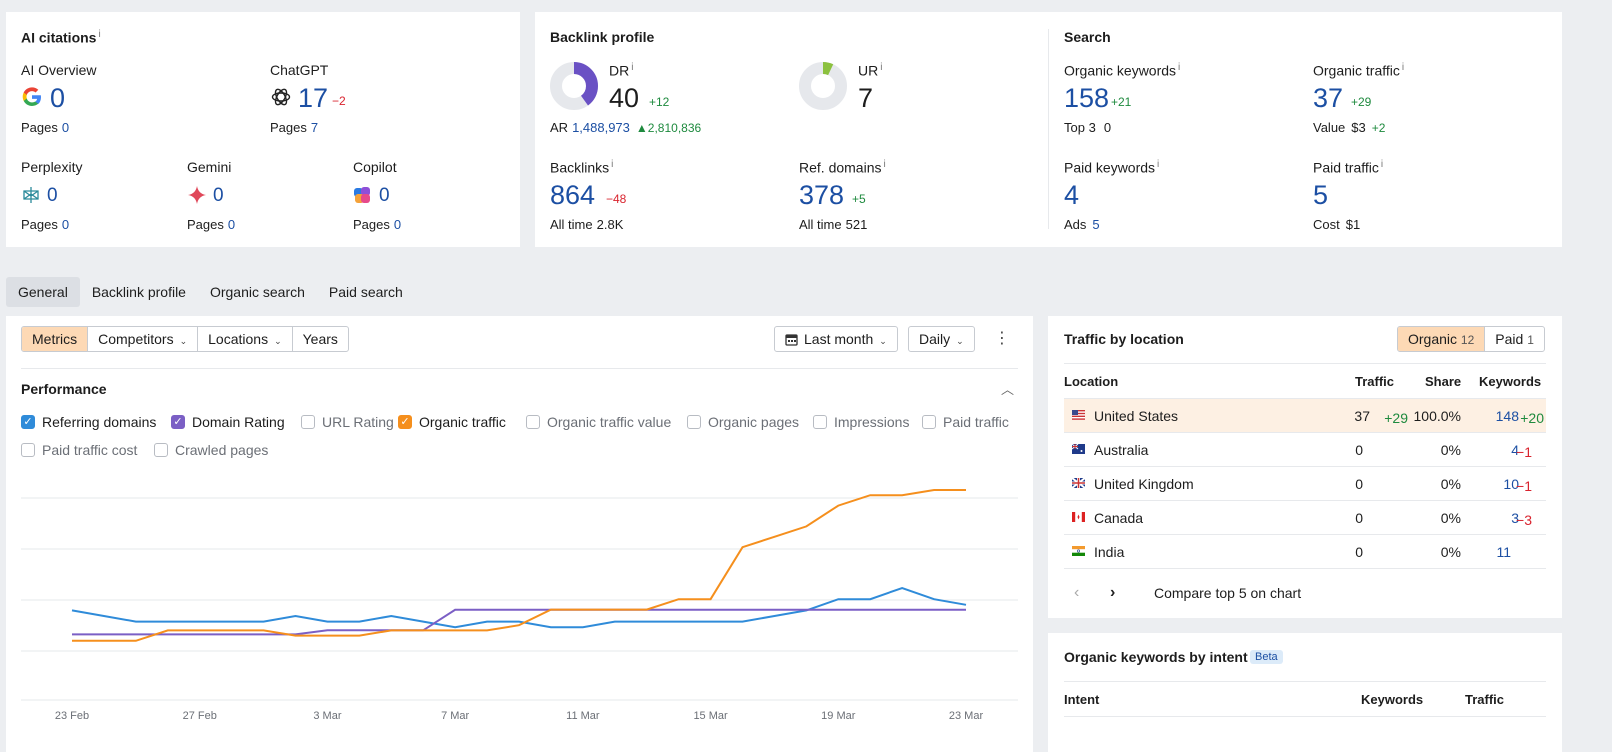 This screenshot has height=752, width=1612. Describe the element at coordinates (822, 195) in the screenshot. I see `ref-domains-value: 378` at that location.